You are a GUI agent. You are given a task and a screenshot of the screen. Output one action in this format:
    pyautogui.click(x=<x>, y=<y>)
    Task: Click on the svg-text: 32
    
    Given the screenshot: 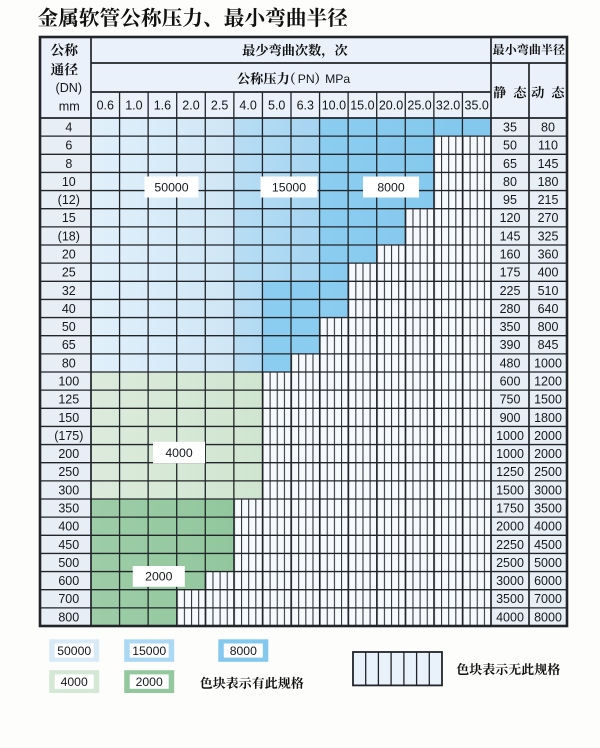 What is the action you would take?
    pyautogui.click(x=69, y=291)
    